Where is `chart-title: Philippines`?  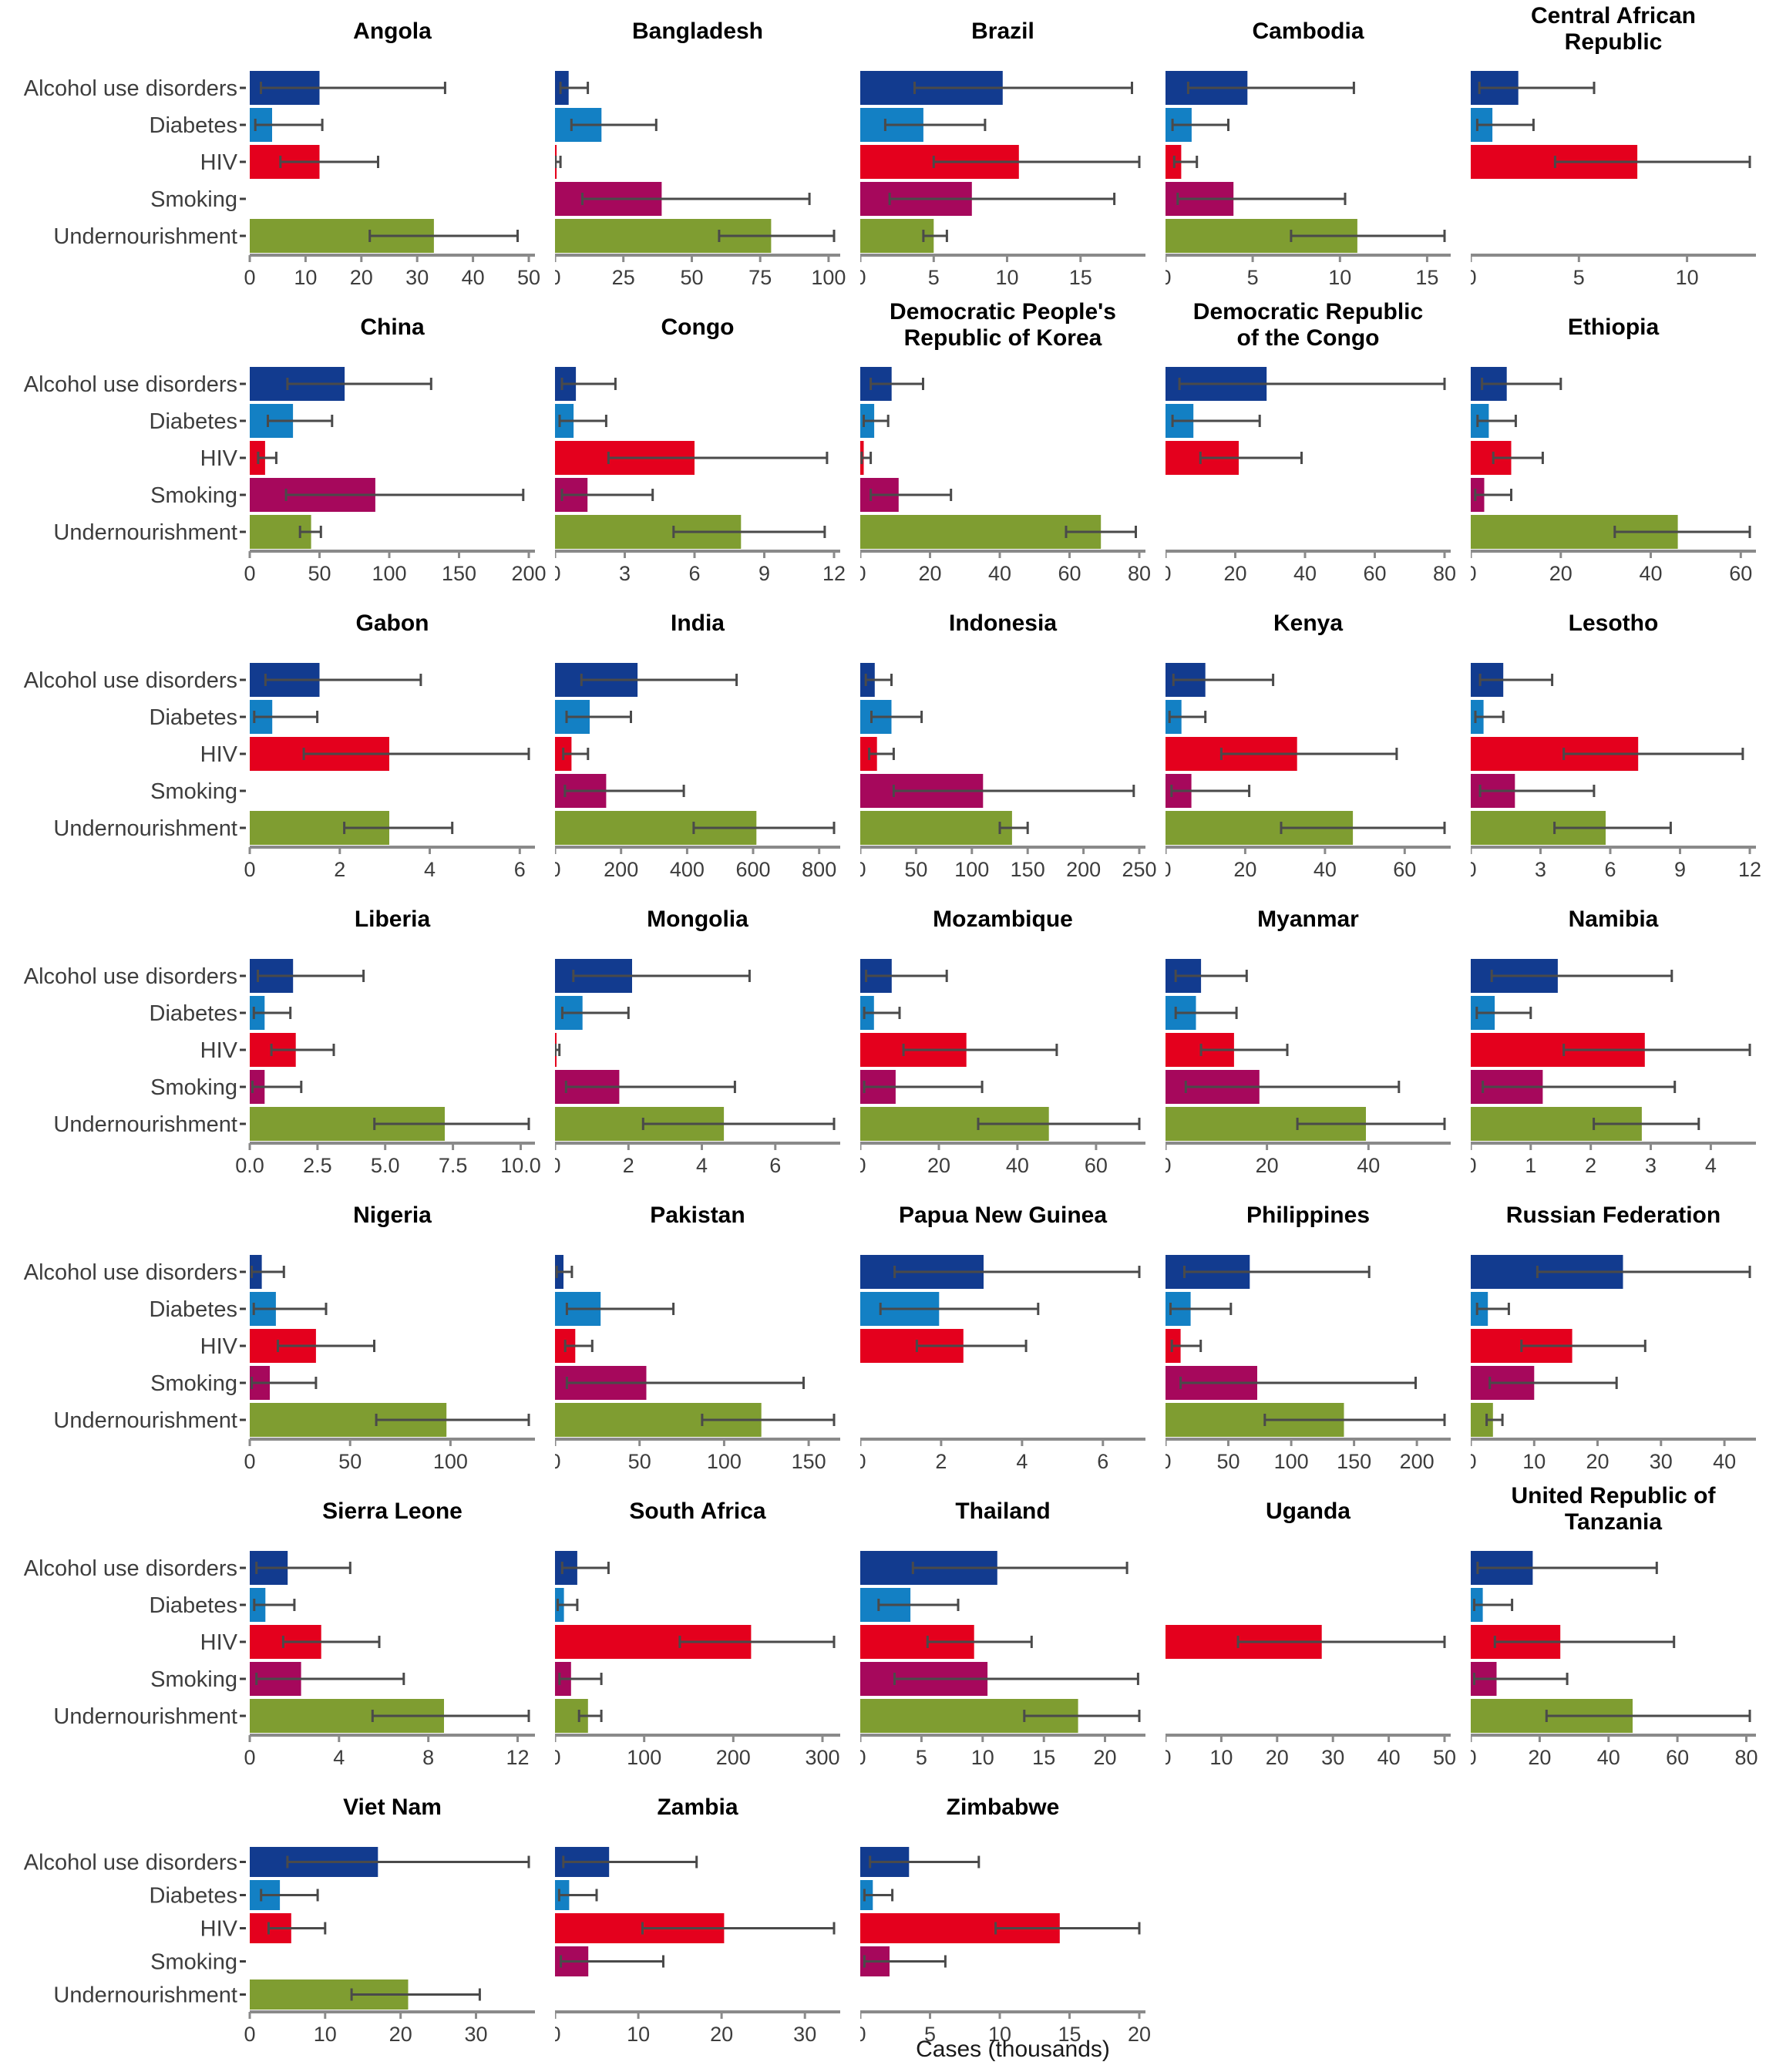 chart-title: Philippines is located at coordinates (1308, 1215).